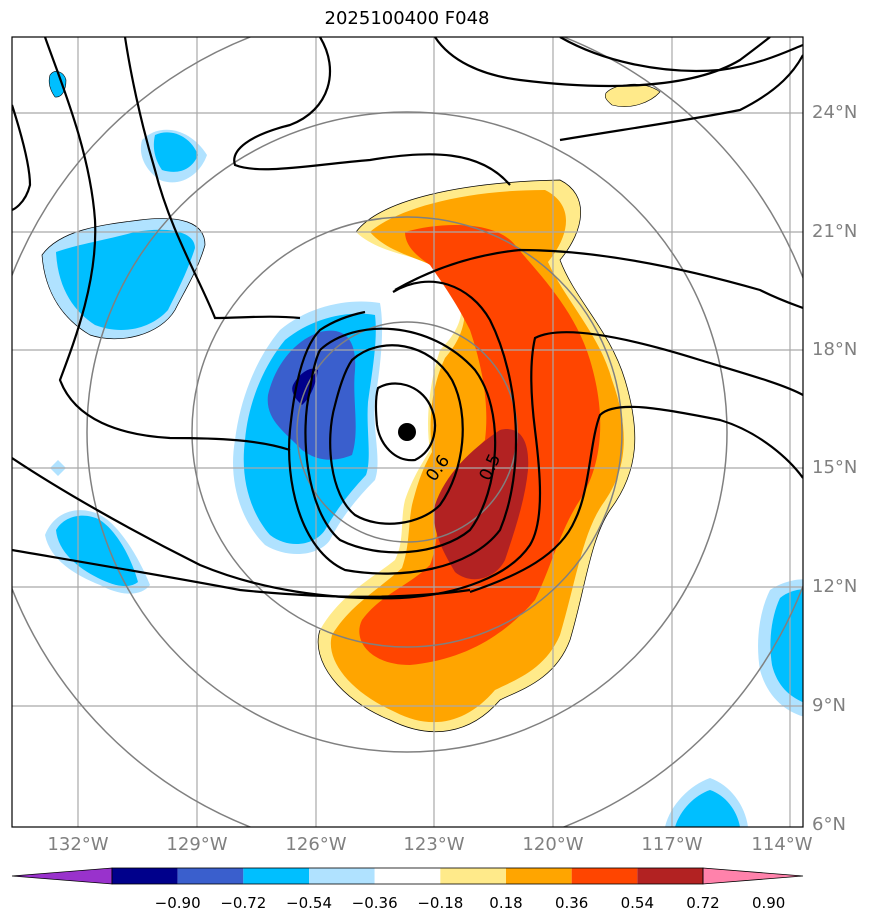 This screenshot has width=873, height=924. I want to click on lat-label-9n: 9°N, so click(829, 705).